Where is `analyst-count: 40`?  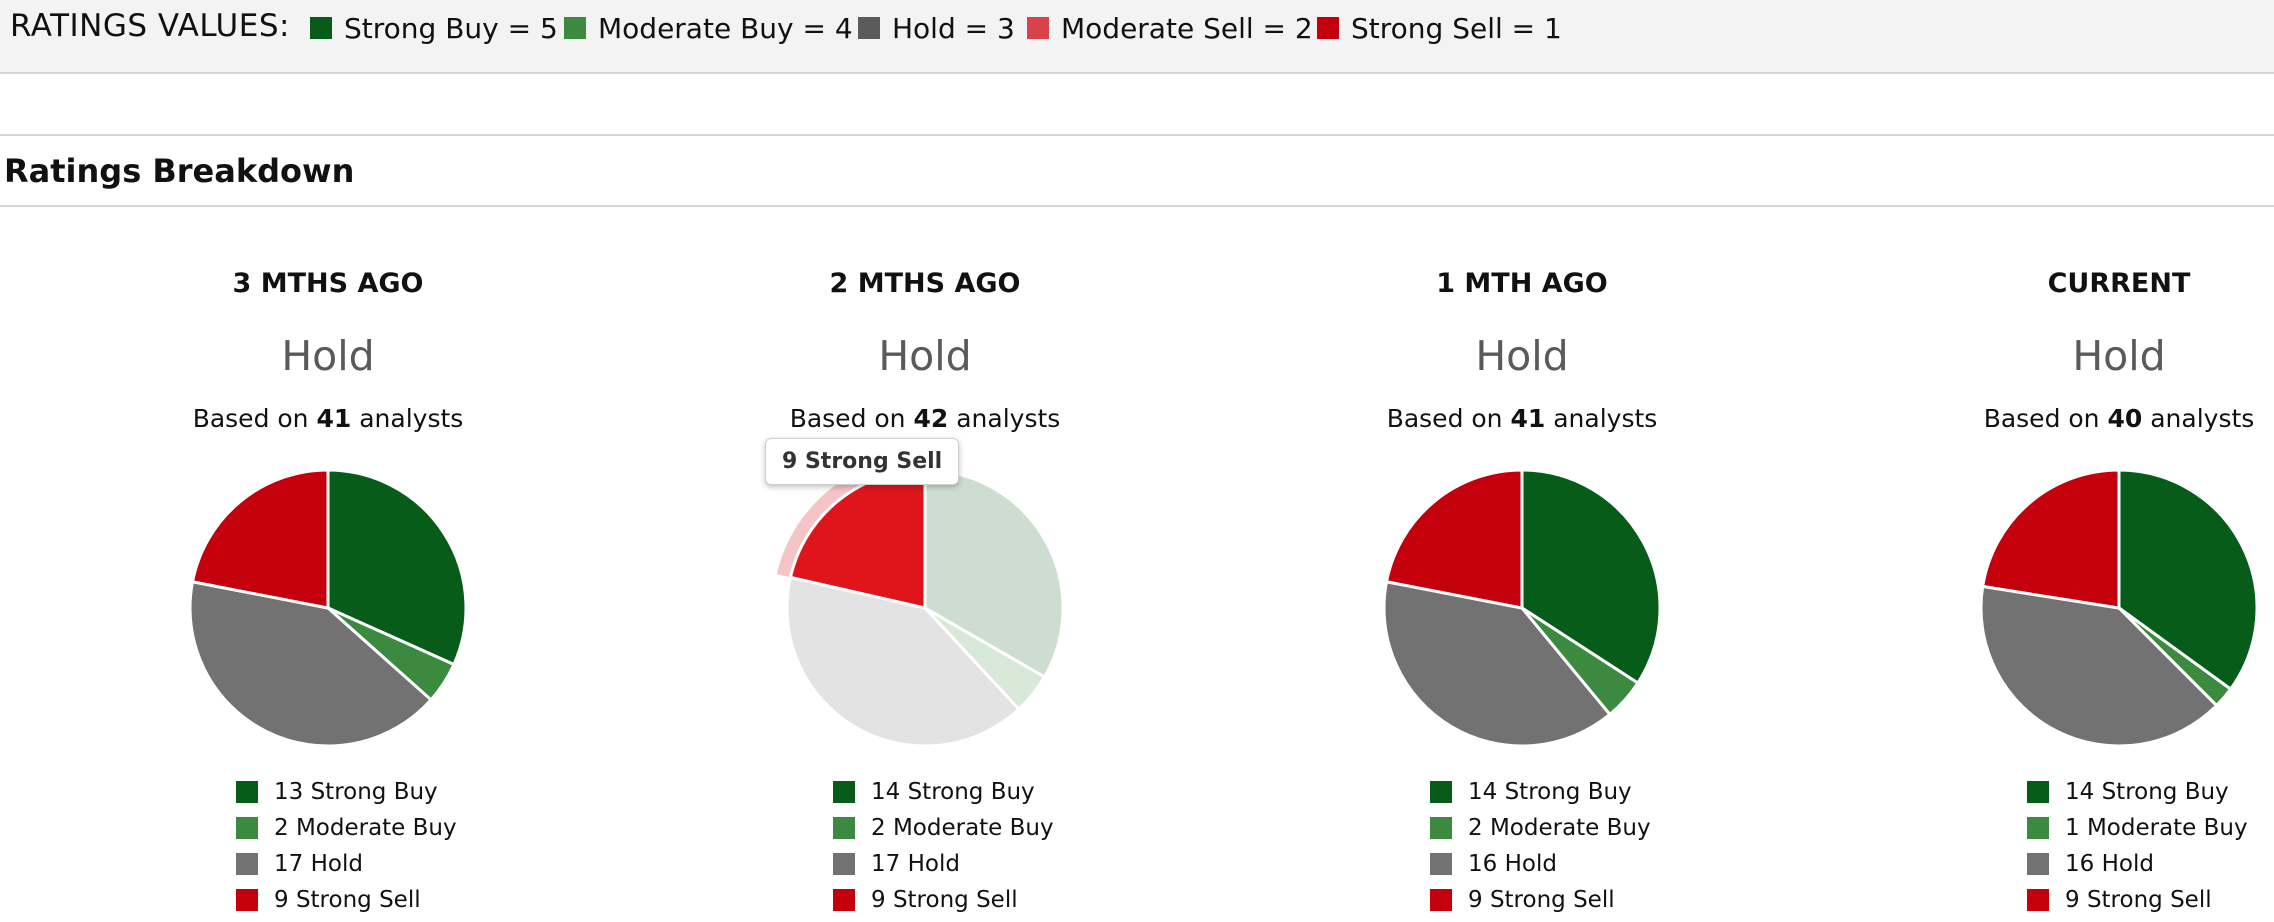 analyst-count: 40 is located at coordinates (2125, 418).